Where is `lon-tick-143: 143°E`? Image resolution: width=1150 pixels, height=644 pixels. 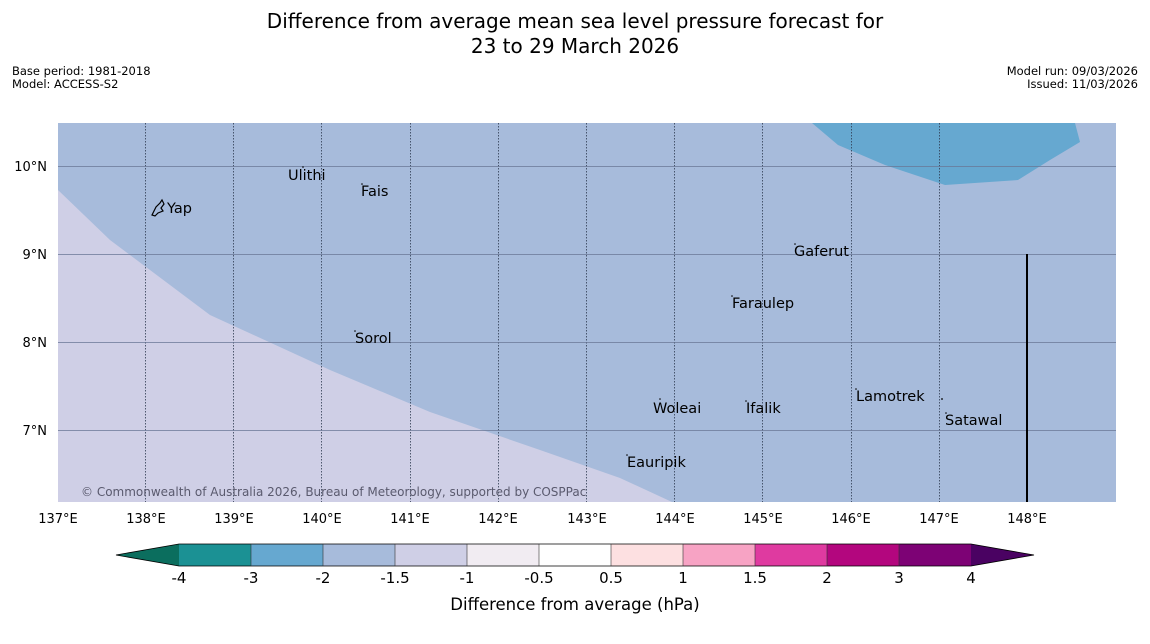 lon-tick-143: 143°E is located at coordinates (587, 519).